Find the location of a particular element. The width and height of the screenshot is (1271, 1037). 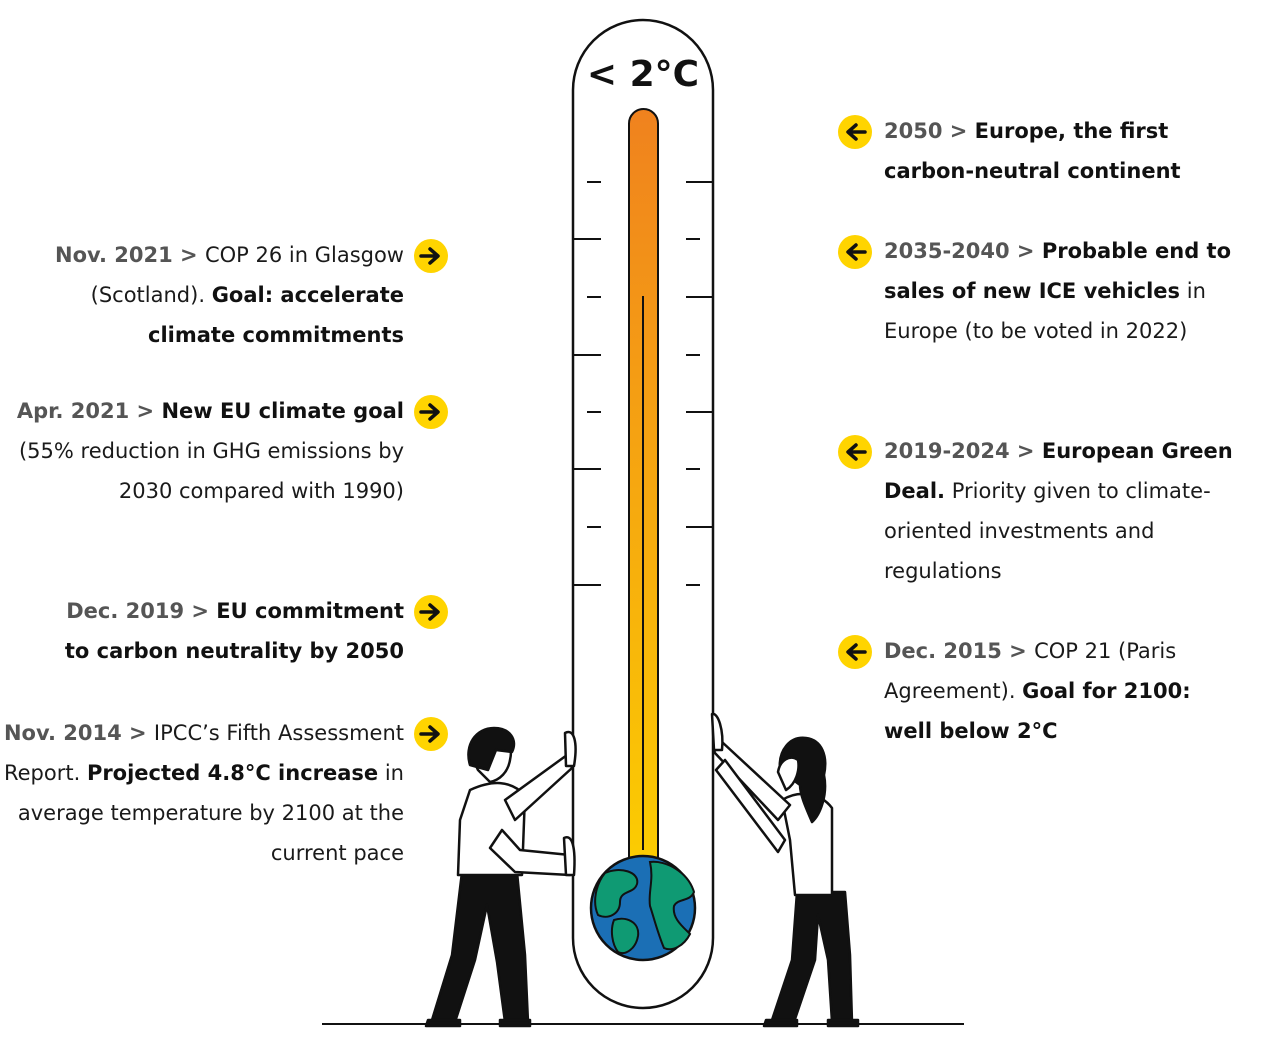

event-text-bold: Goal for 2100: well below 2°C is located at coordinates (1037, 711).